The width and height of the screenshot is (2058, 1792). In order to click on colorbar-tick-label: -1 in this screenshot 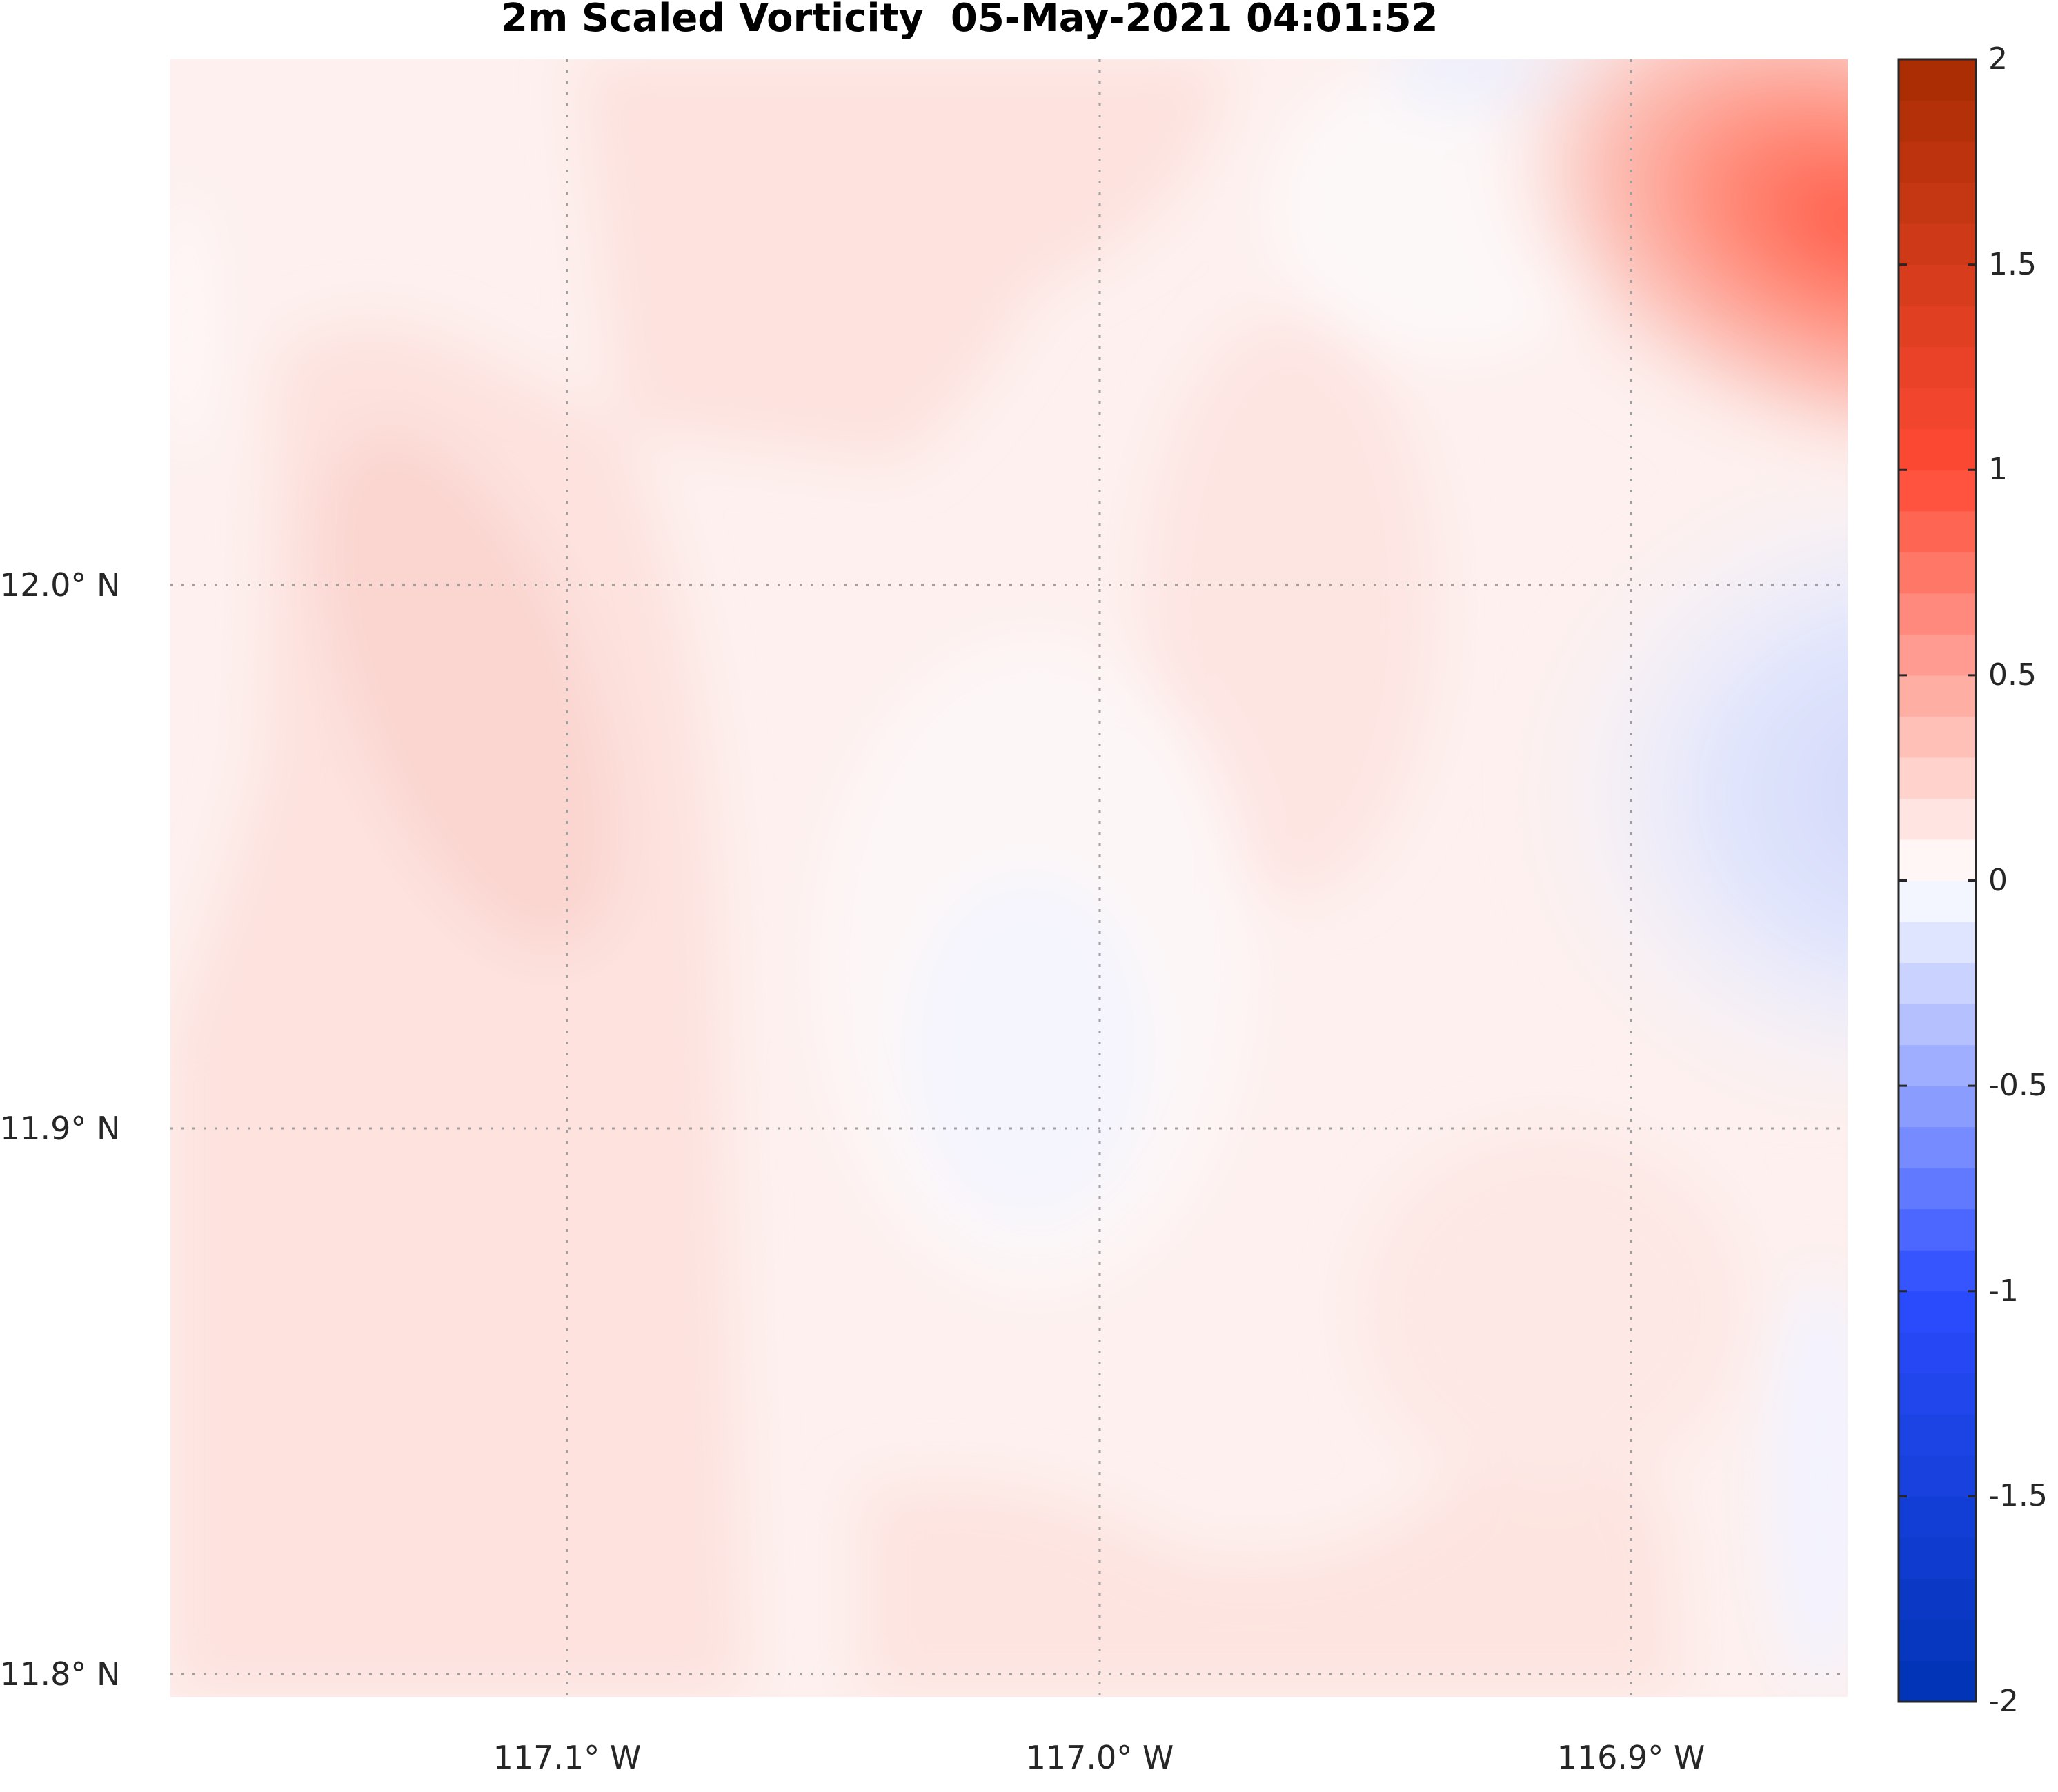, I will do `click(2003, 1290)`.